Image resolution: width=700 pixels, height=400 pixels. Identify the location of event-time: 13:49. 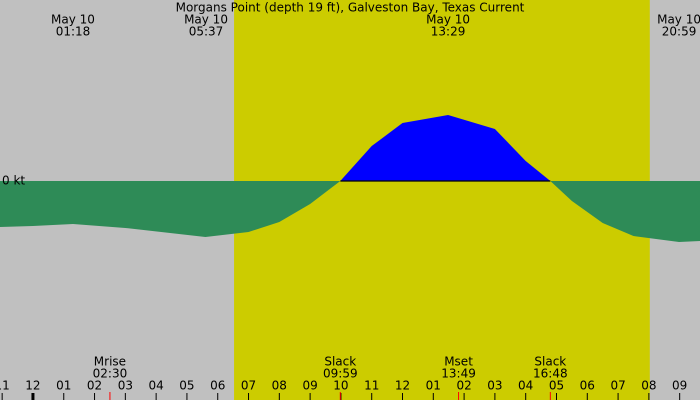
(458, 374).